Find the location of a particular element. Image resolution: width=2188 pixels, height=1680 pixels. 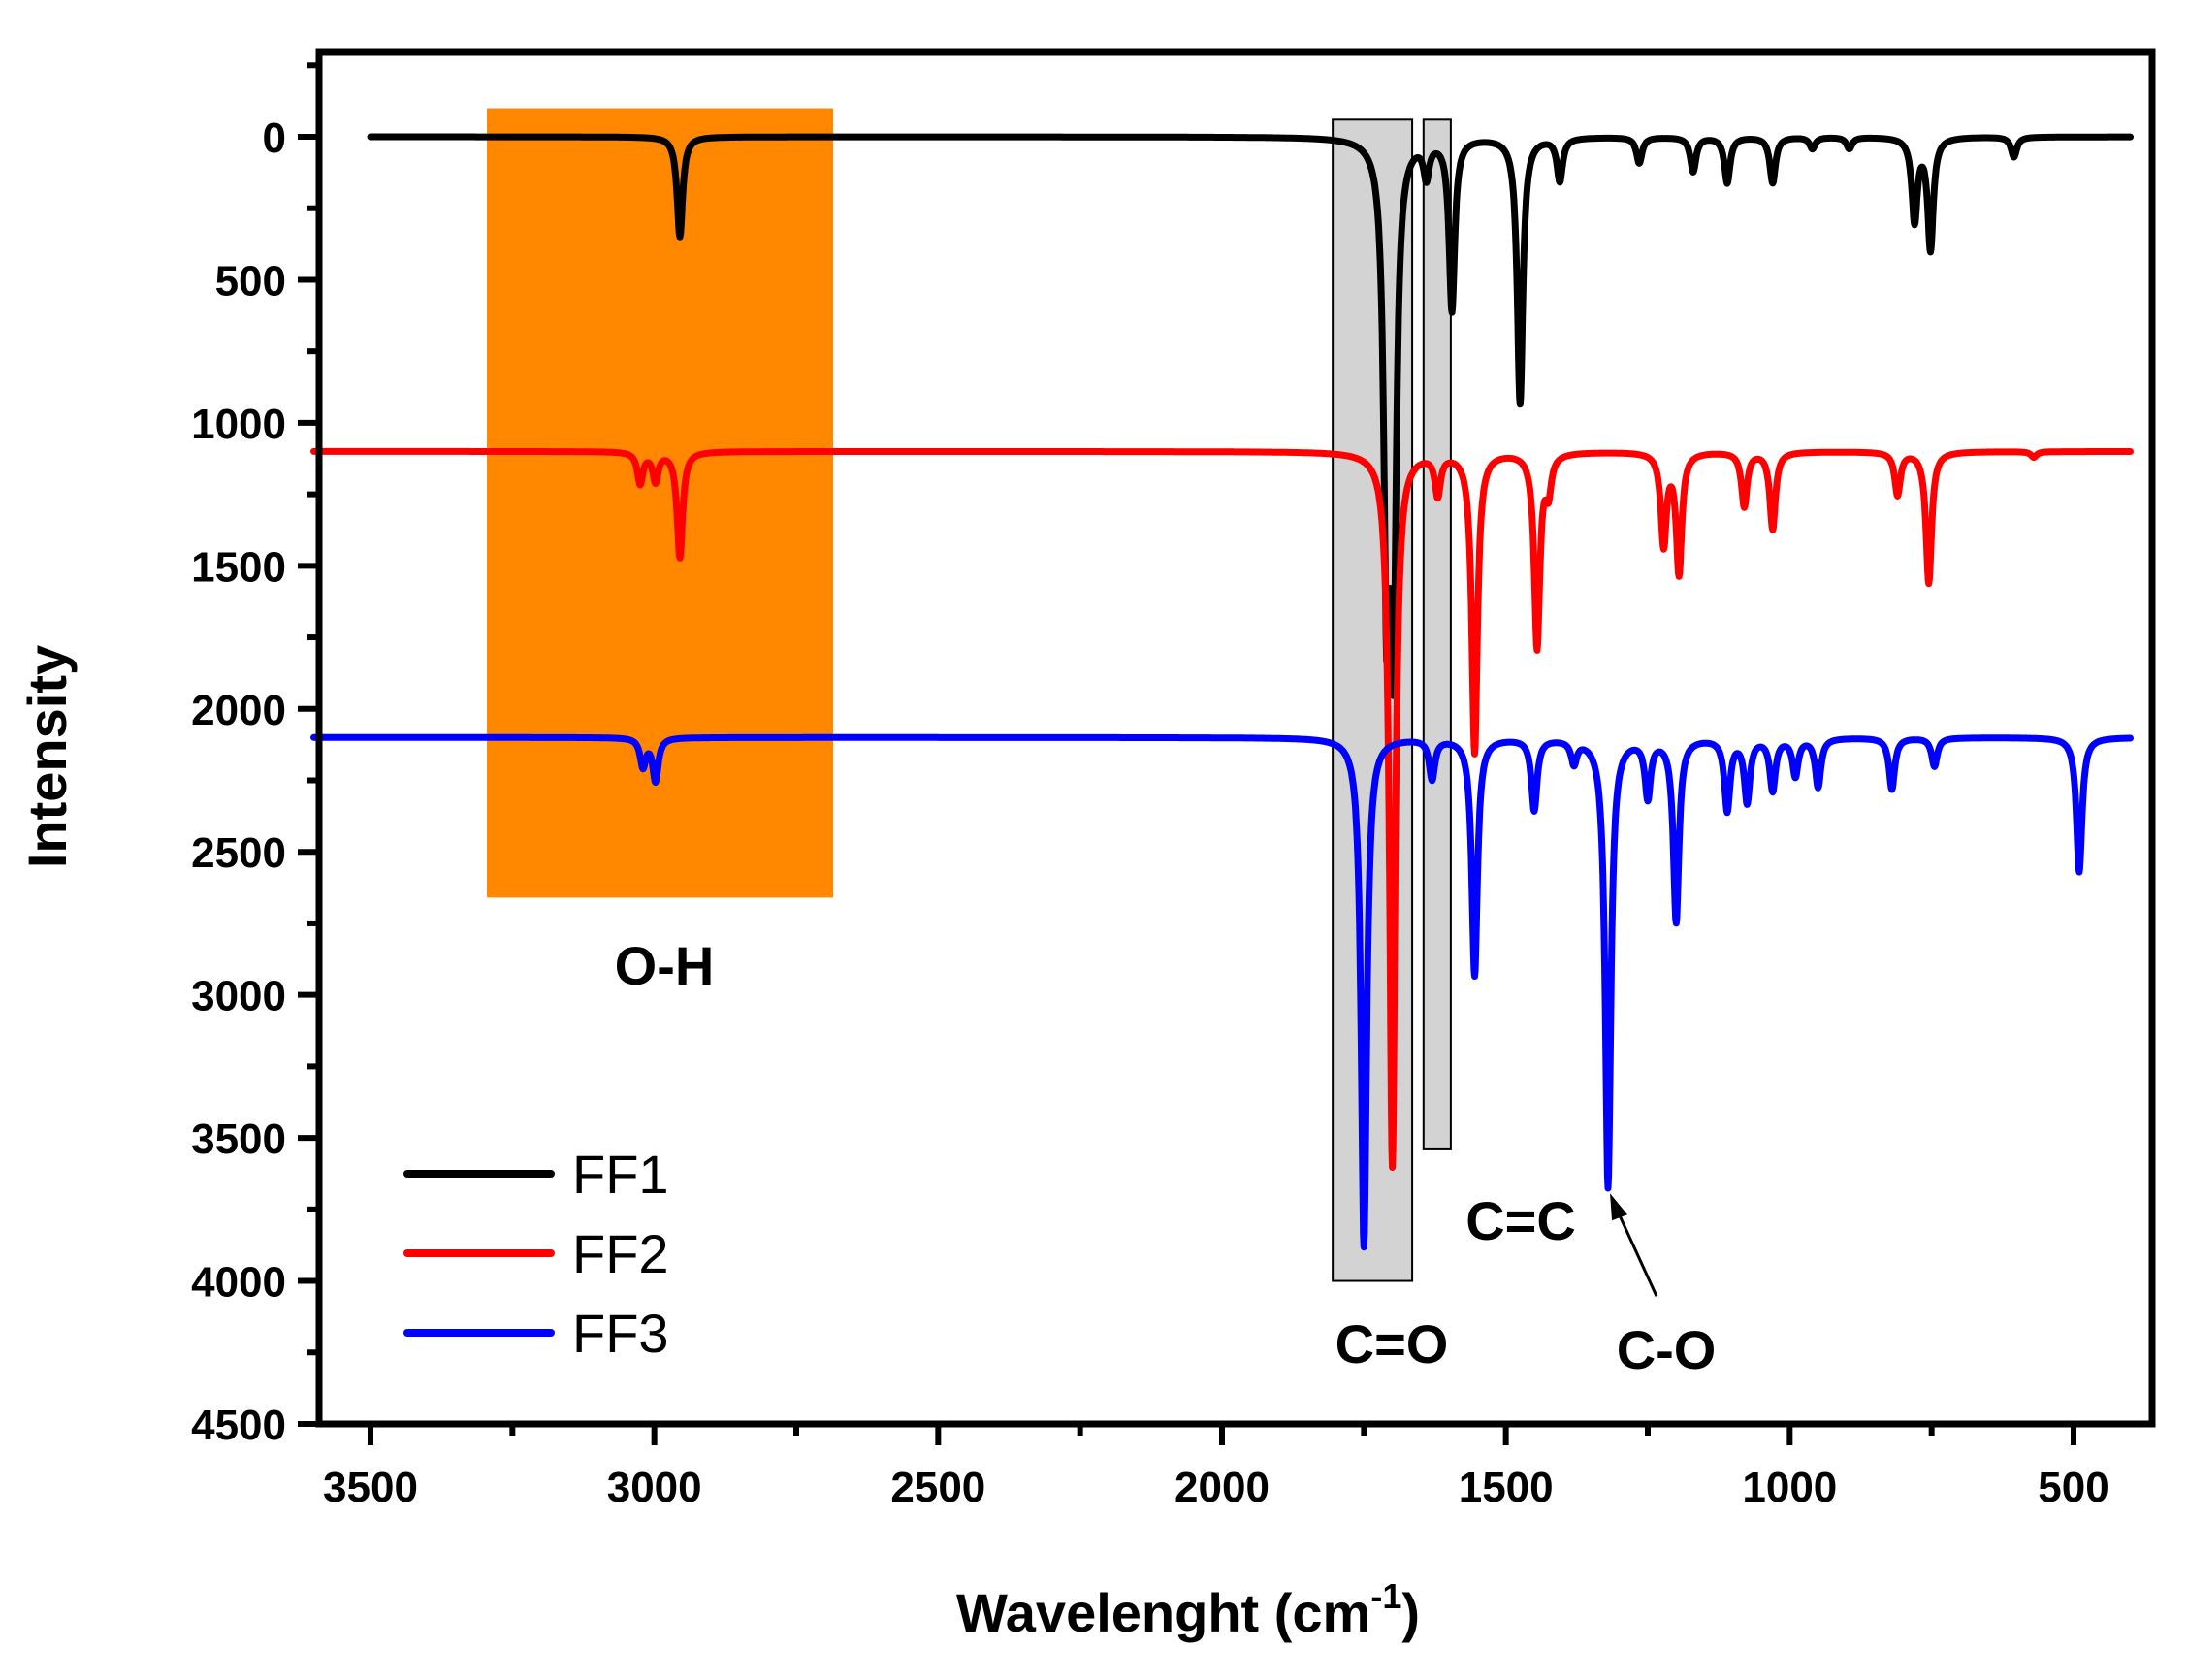

region-labels: O-H C=O C=C C-O is located at coordinates (1166, 1157).